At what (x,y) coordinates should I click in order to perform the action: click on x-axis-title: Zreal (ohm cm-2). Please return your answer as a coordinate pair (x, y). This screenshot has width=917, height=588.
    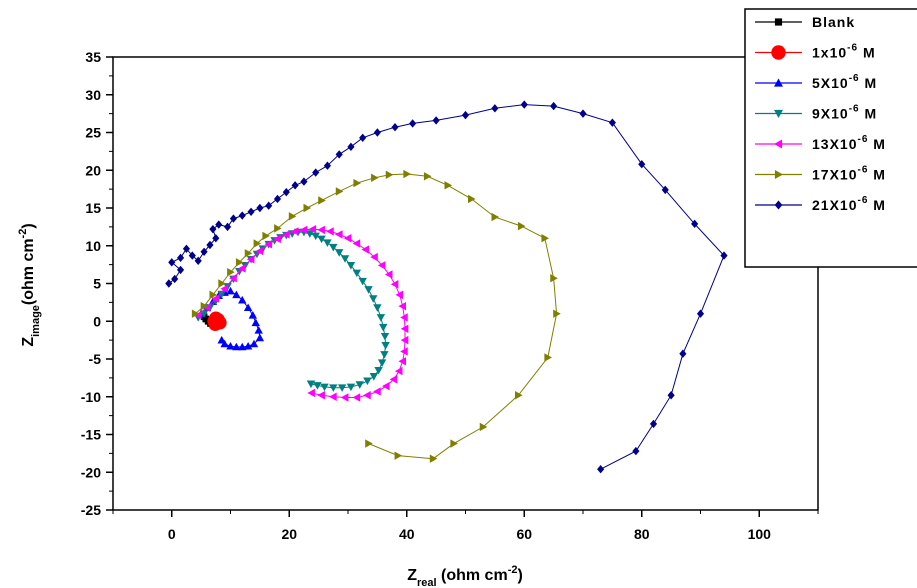
    Looking at the image, I should click on (465, 576).